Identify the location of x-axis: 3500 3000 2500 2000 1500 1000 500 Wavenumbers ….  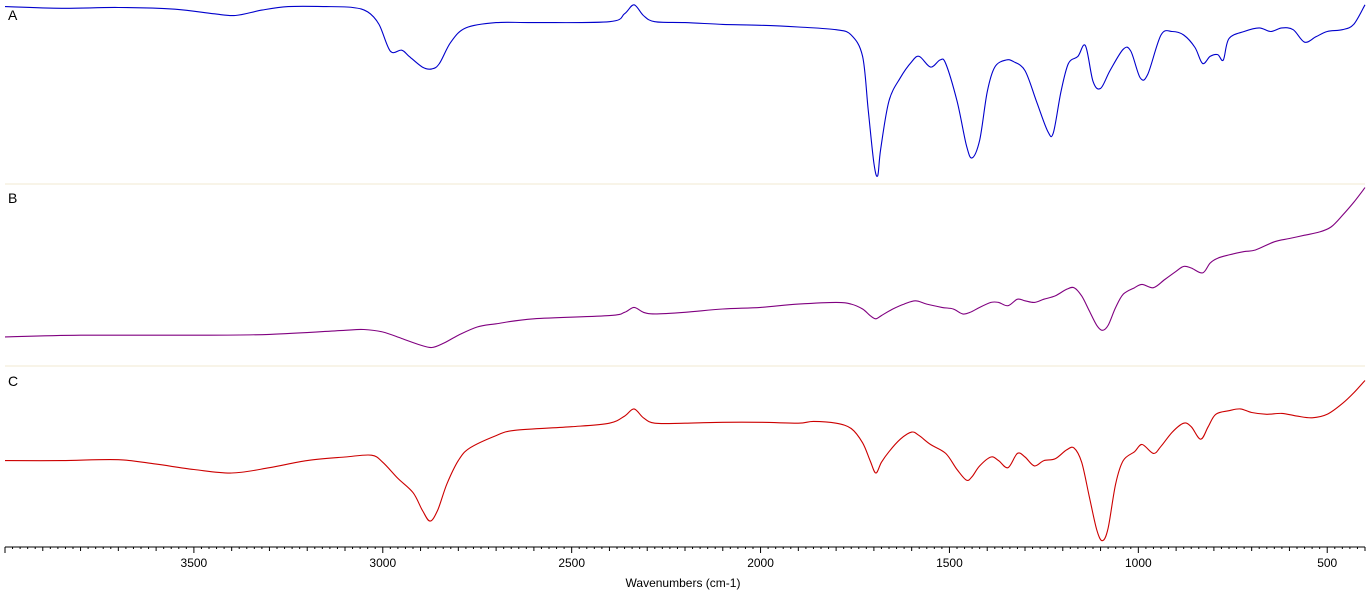
(685, 568).